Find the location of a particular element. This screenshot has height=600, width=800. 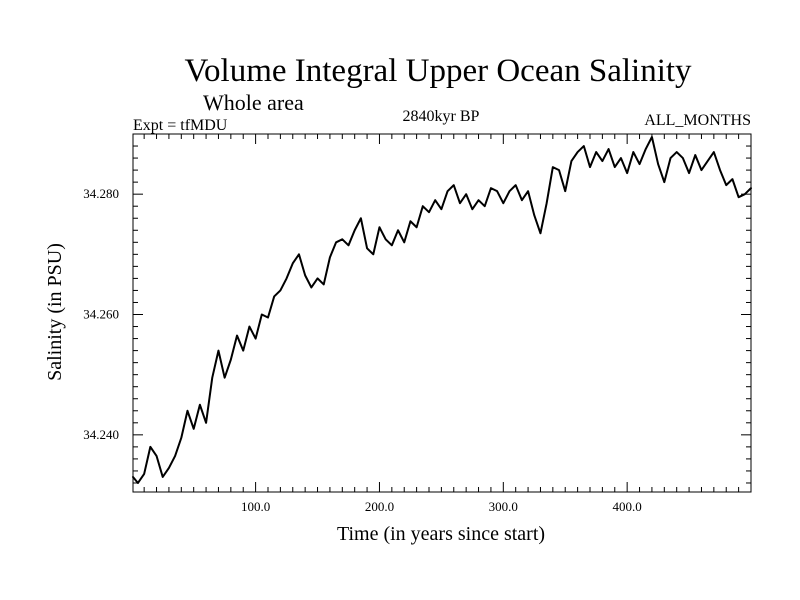

chart-subtitle: Whole area is located at coordinates (253, 102).